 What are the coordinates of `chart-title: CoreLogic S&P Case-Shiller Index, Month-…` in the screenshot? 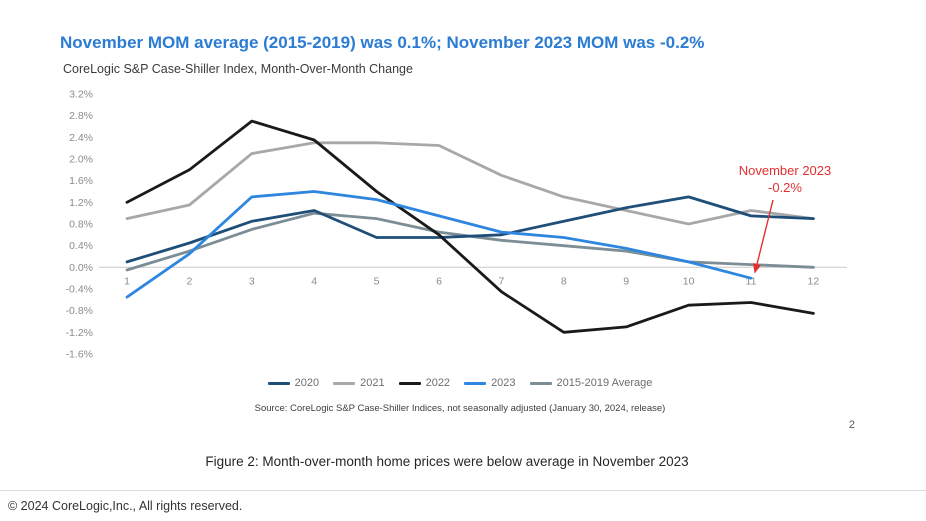 It's located at (238, 69).